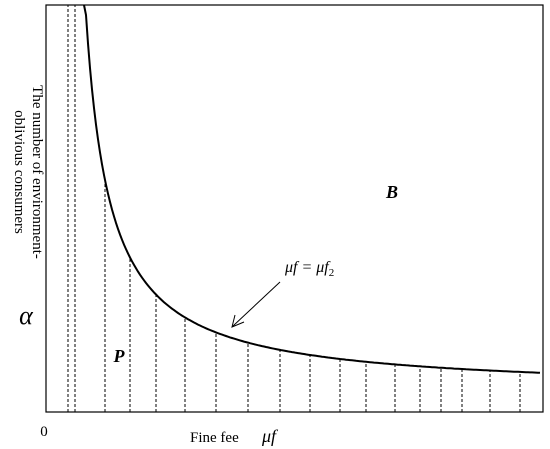 The image size is (550, 449). I want to click on arrow-shaft, so click(256, 304).